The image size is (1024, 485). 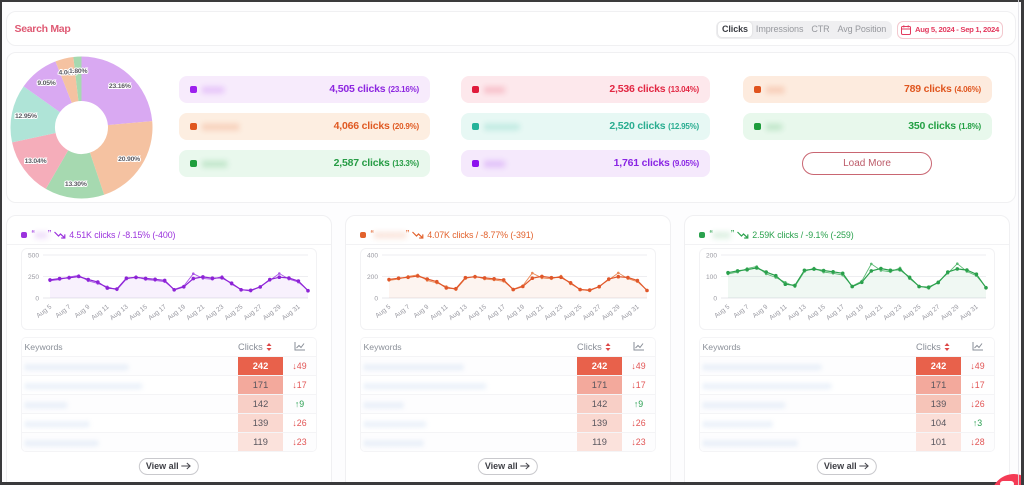 What do you see at coordinates (76, 184) in the screenshot?
I see `svg-text: 13.30%` at bounding box center [76, 184].